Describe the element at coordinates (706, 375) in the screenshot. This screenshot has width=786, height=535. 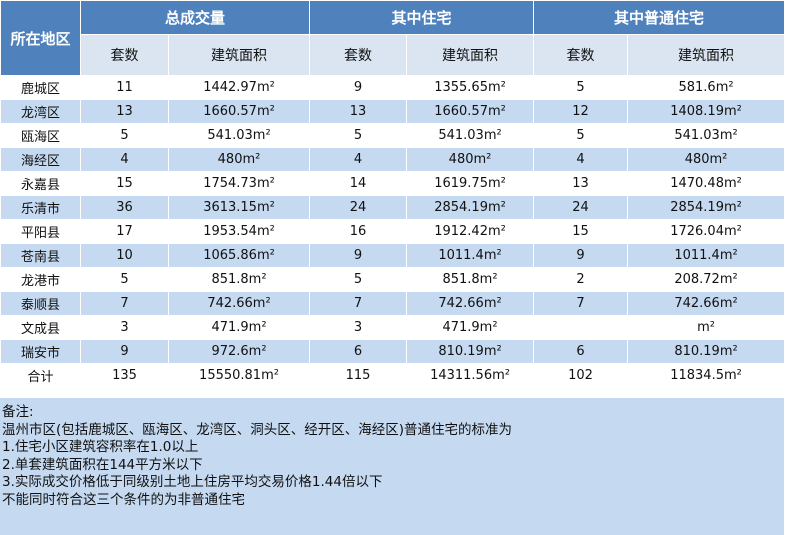
I see `total-ord-area: 11834.5m²` at that location.